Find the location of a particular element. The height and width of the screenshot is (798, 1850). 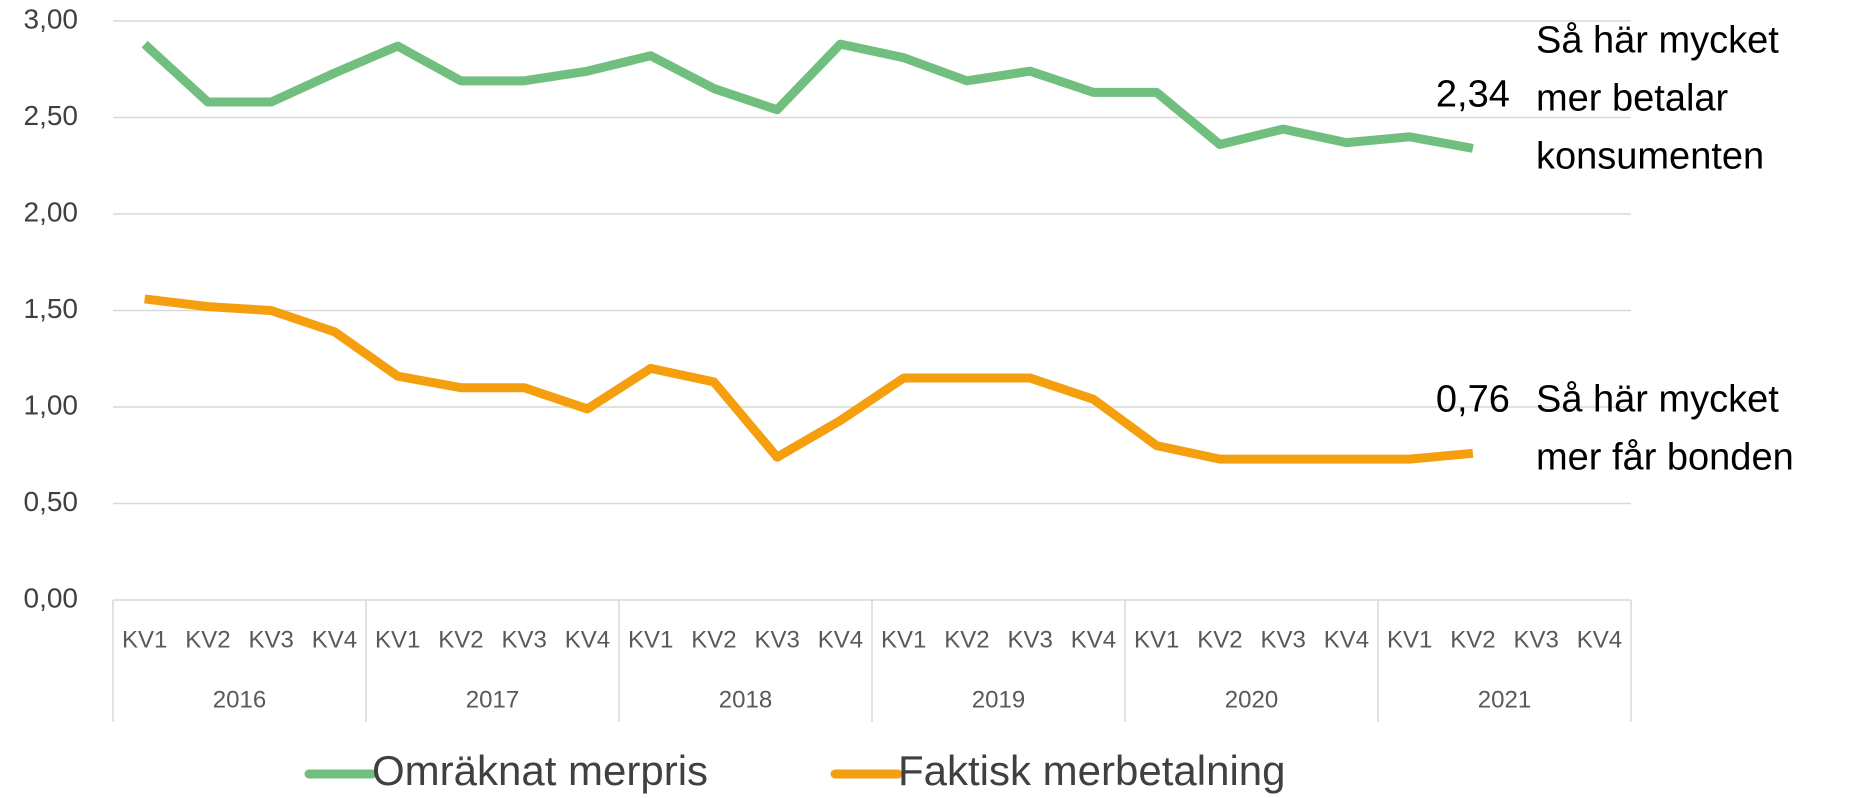

y-tick-label: 2,00 is located at coordinates (51, 211).